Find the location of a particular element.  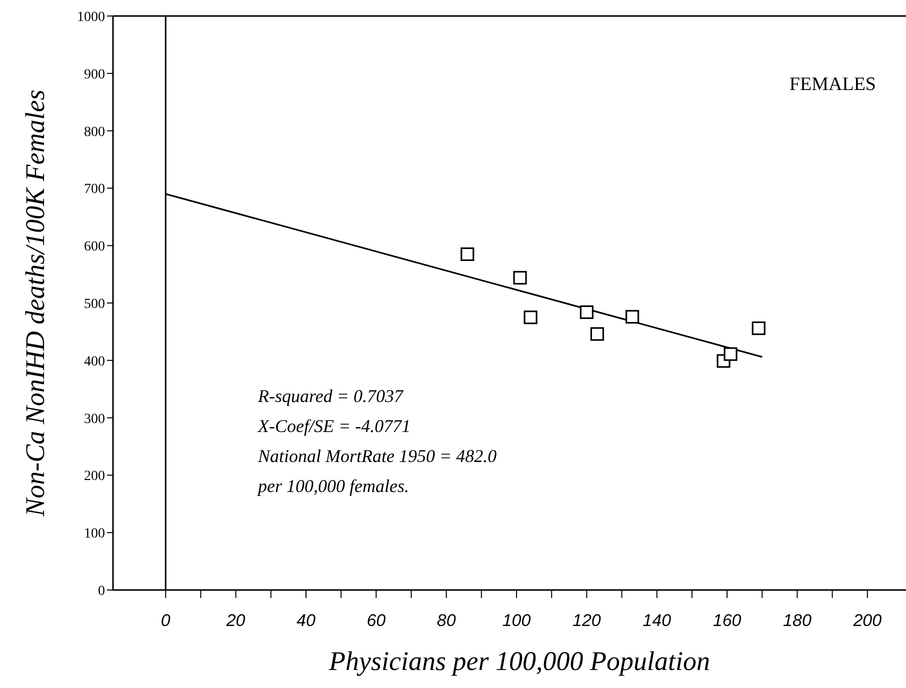

x-tick-label: 80 is located at coordinates (446, 620).